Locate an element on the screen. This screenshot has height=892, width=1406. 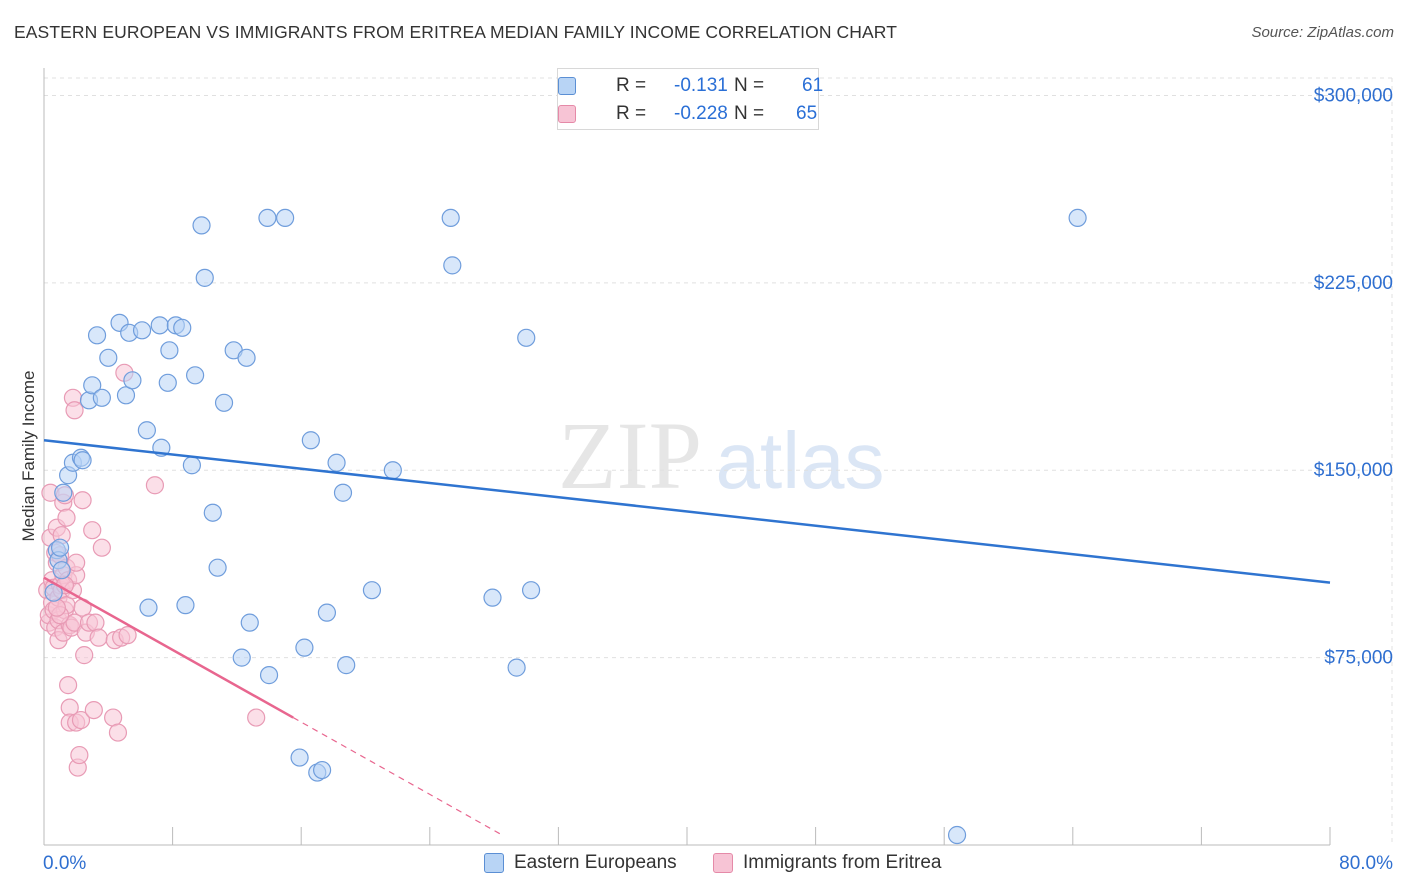
y-tick-label: $300,000 is located at coordinates (1353, 95).